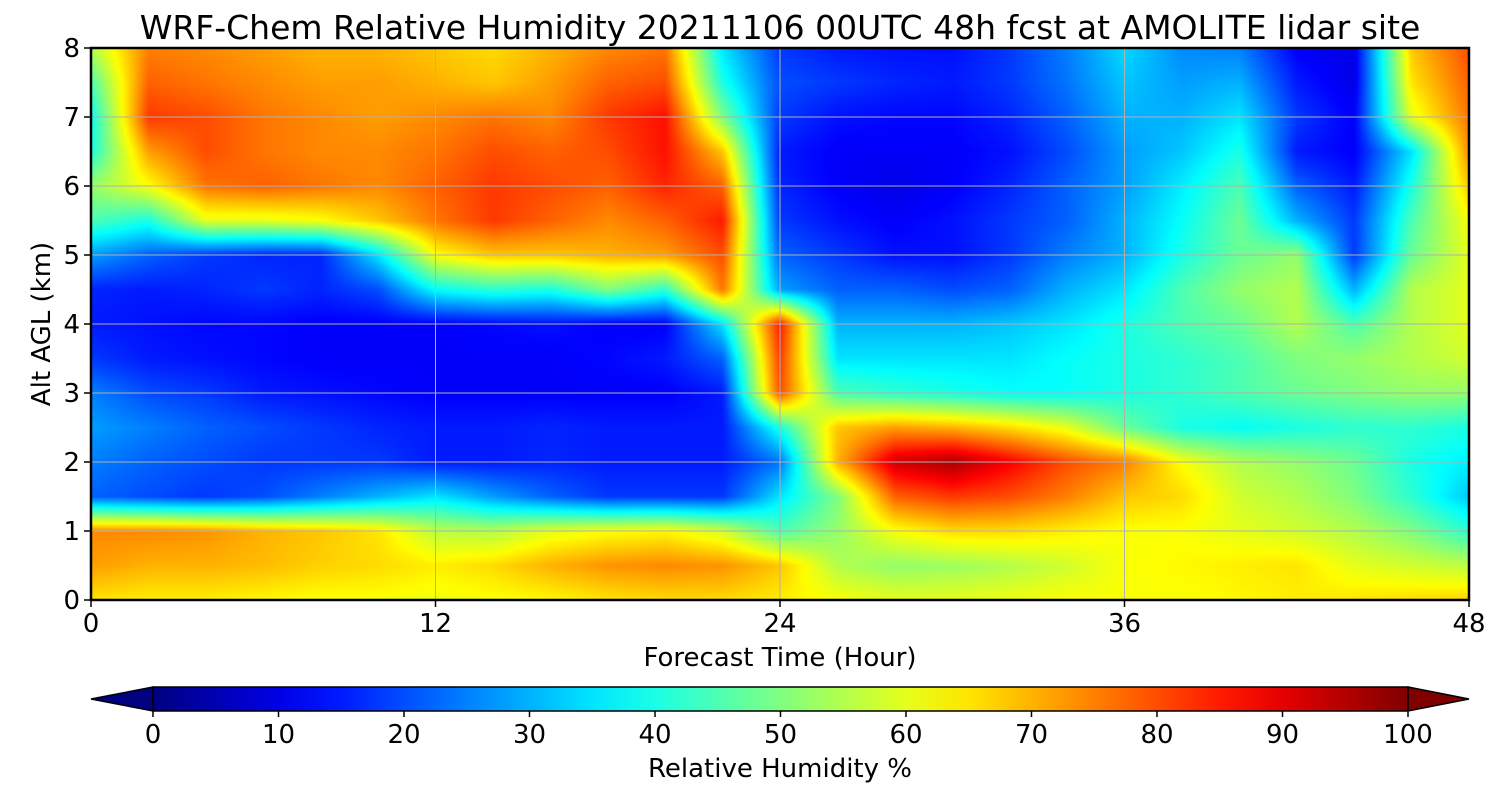  Describe the element at coordinates (71, 118) in the screenshot. I see `y-tick-label: 7` at that location.